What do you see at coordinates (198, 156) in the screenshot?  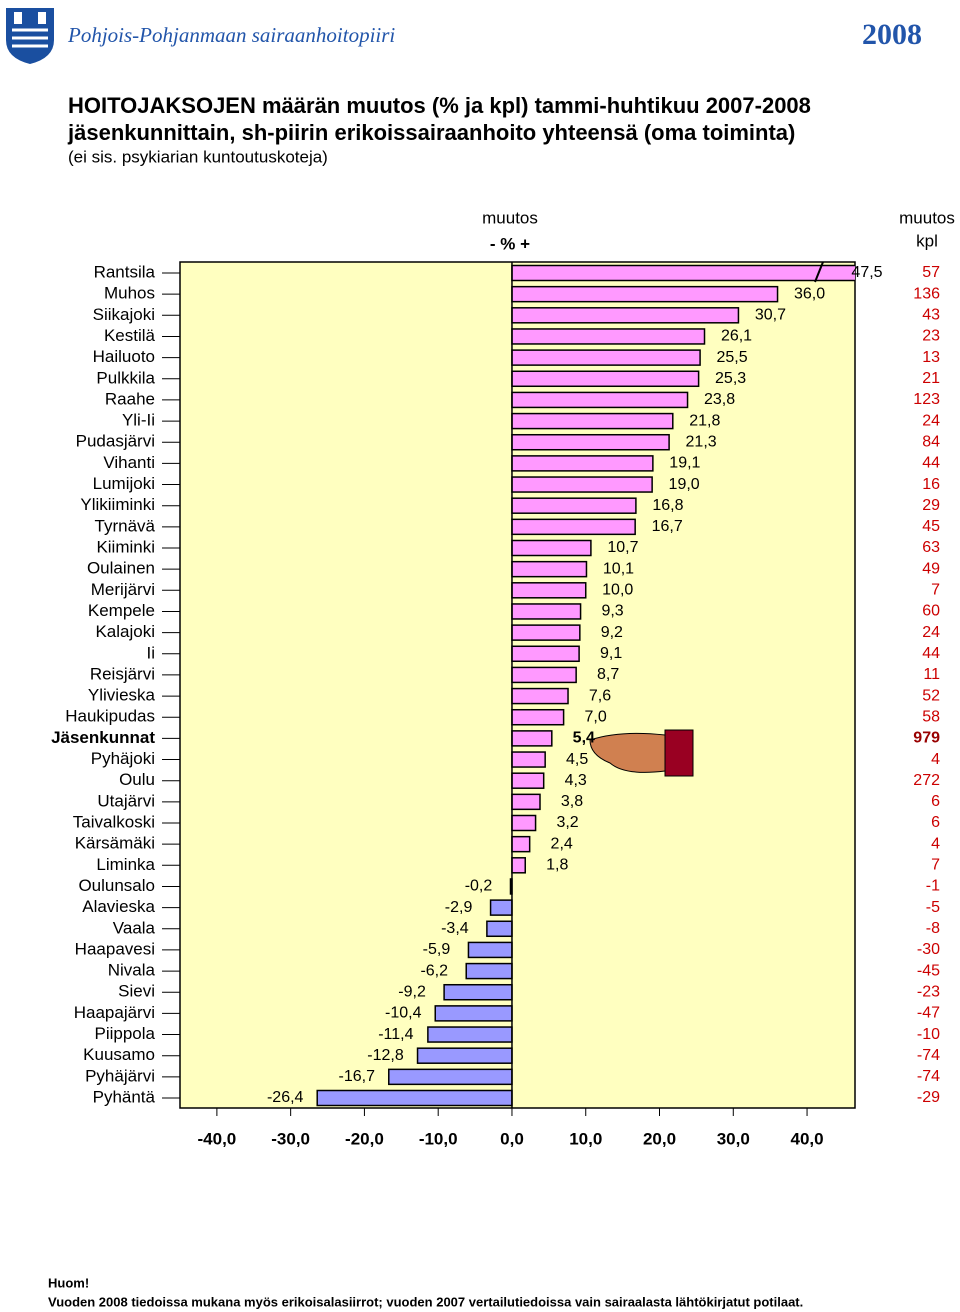 I see `chart-subtitle: (ei sis. psykiarian kuntoutuskoteja)` at bounding box center [198, 156].